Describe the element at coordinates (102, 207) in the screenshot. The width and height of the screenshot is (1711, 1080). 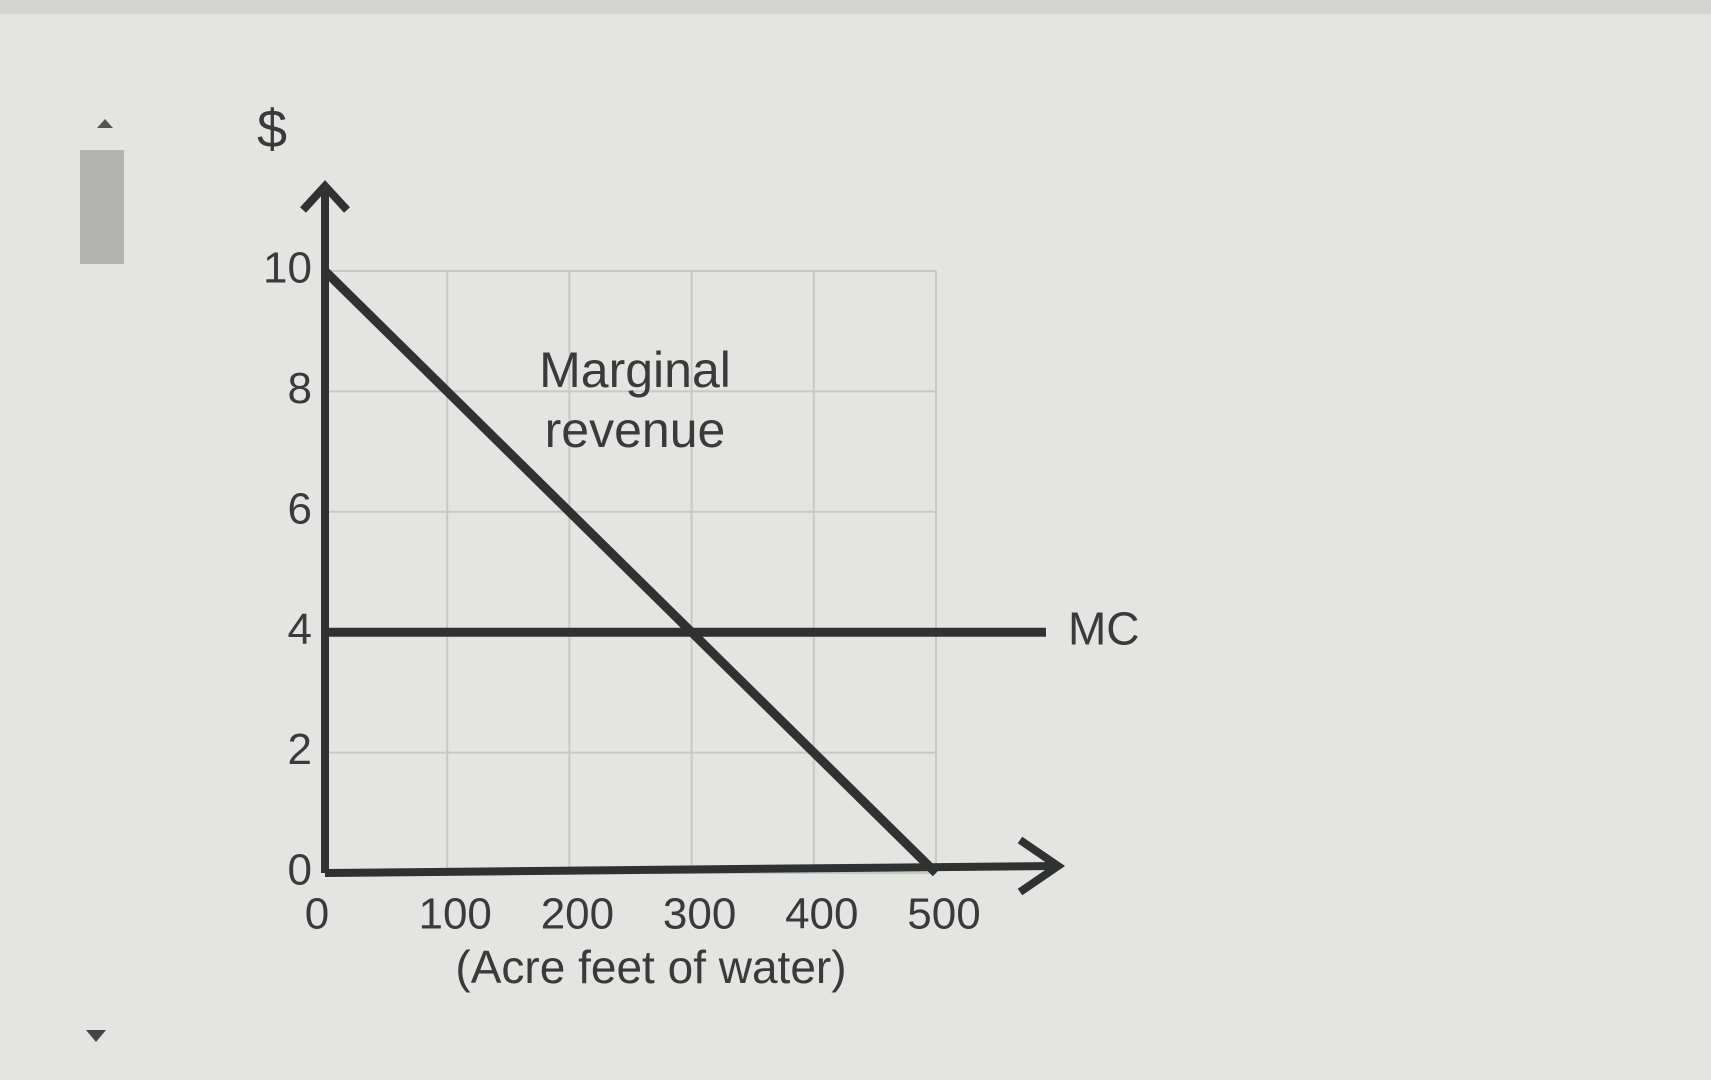
I see `scrollbar-thumb` at that location.